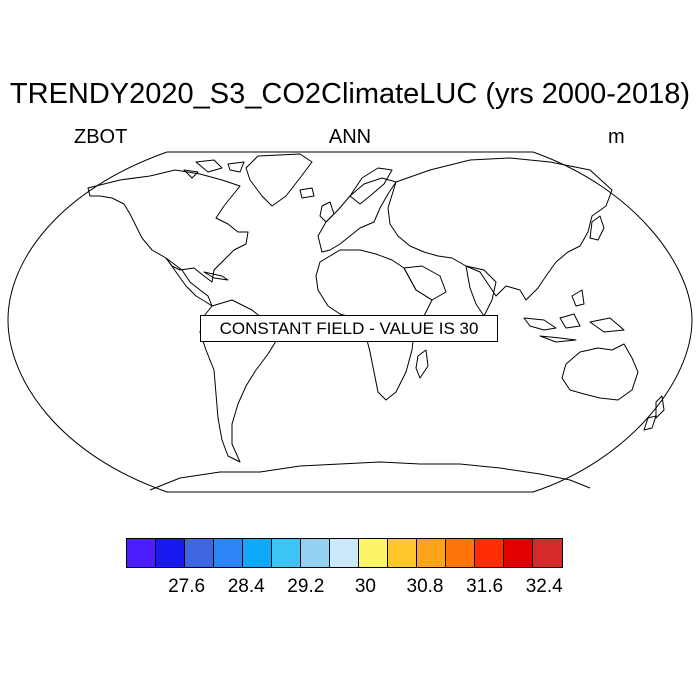 The image size is (700, 700). I want to click on colorbar-tick-label: 29.2, so click(306, 586).